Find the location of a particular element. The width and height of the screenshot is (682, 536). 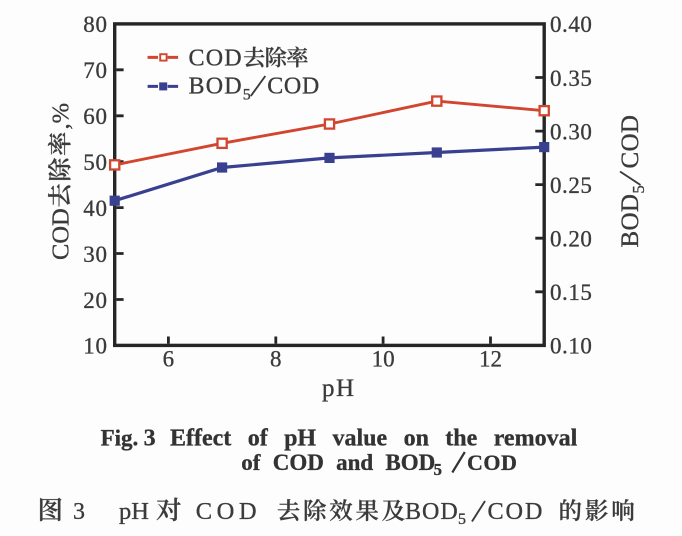

svg-text: of COD and BOD is located at coordinates (338, 462).